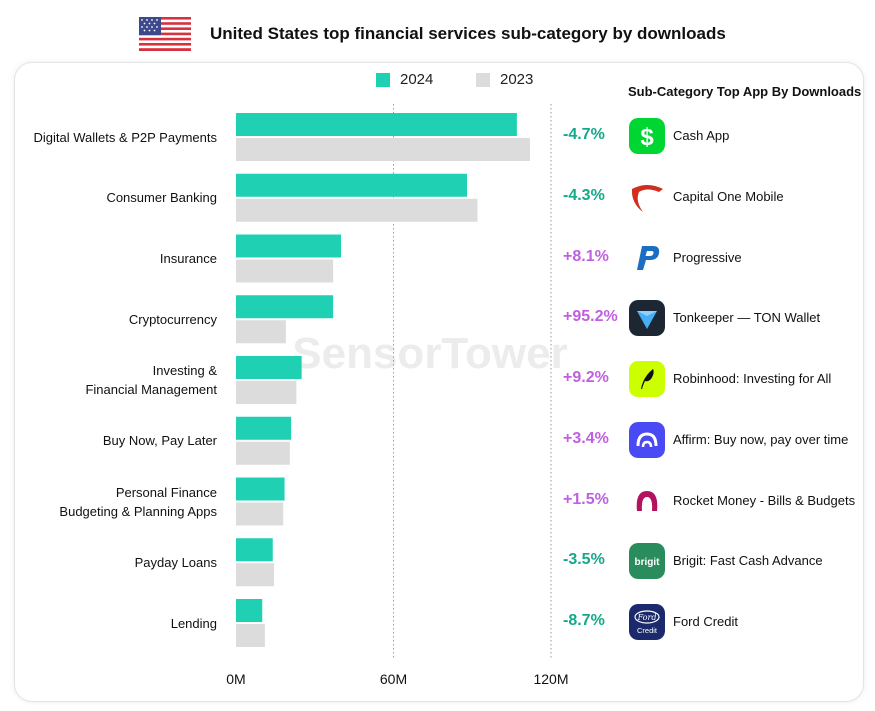  Describe the element at coordinates (586, 438) in the screenshot. I see `yoy-change-label: +3.4%` at that location.